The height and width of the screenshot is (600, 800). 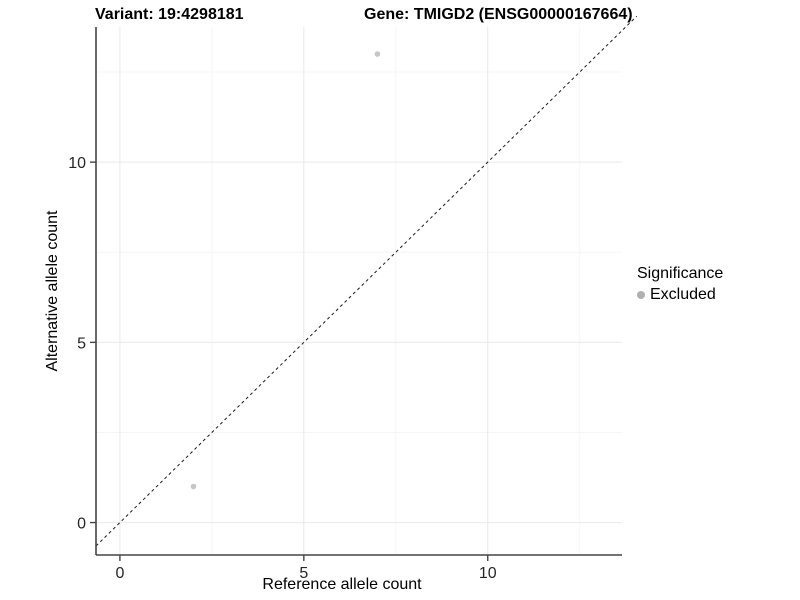 I want to click on excluded-dot-icon, so click(x=641, y=295).